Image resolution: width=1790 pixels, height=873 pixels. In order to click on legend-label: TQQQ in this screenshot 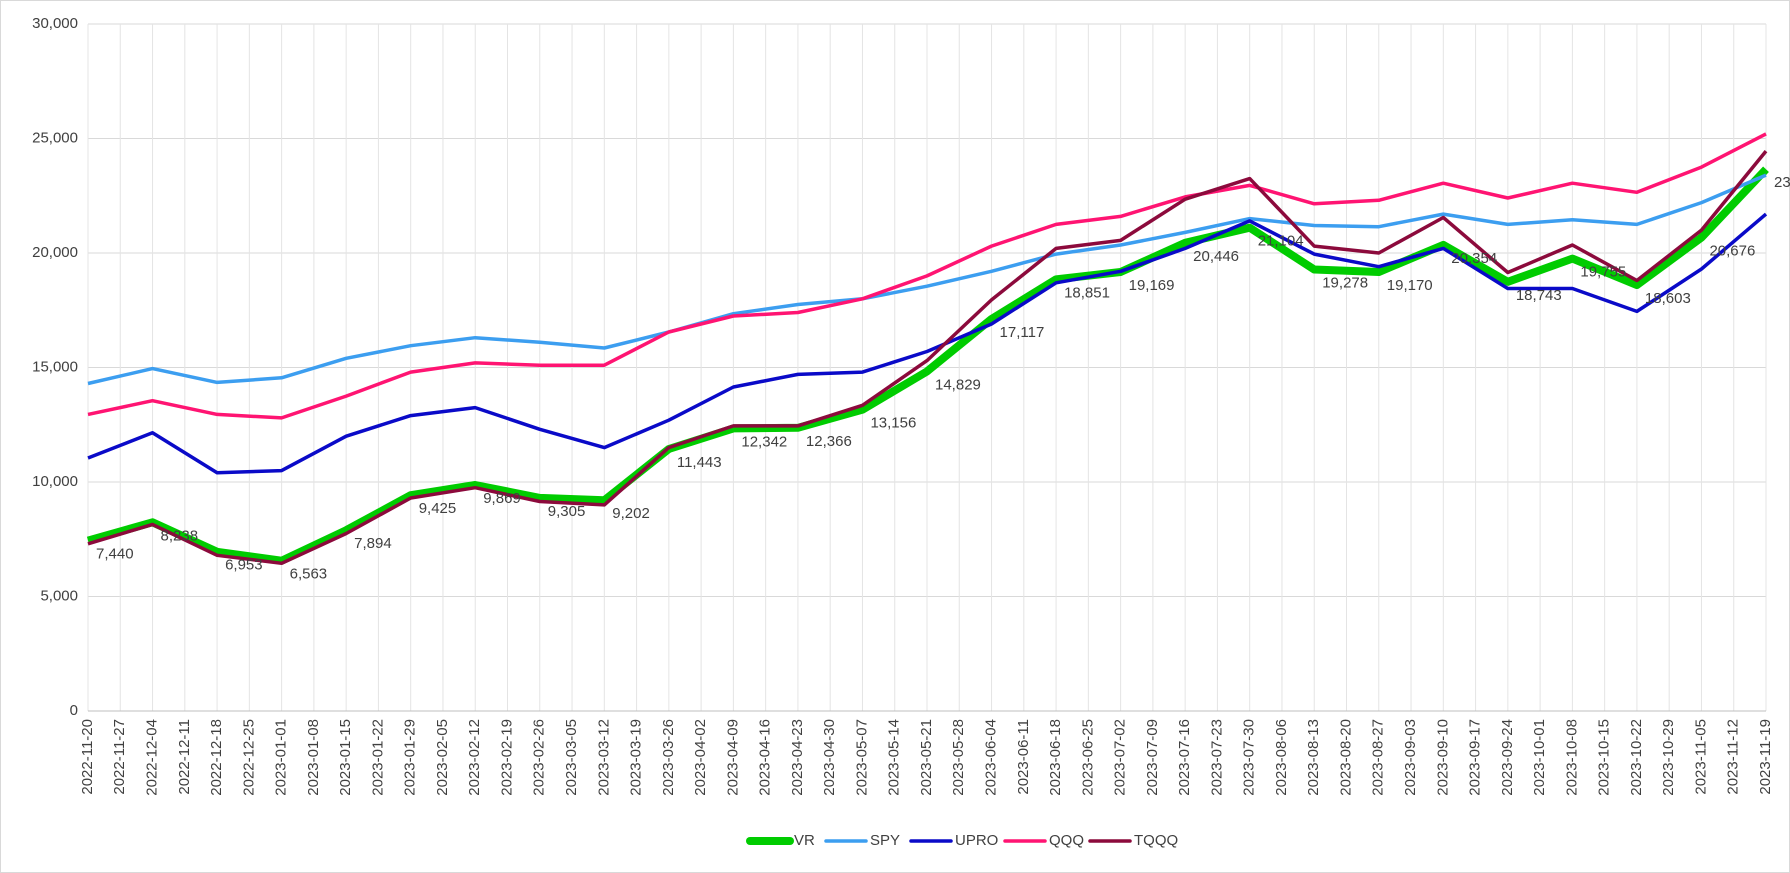, I will do `click(1156, 840)`.